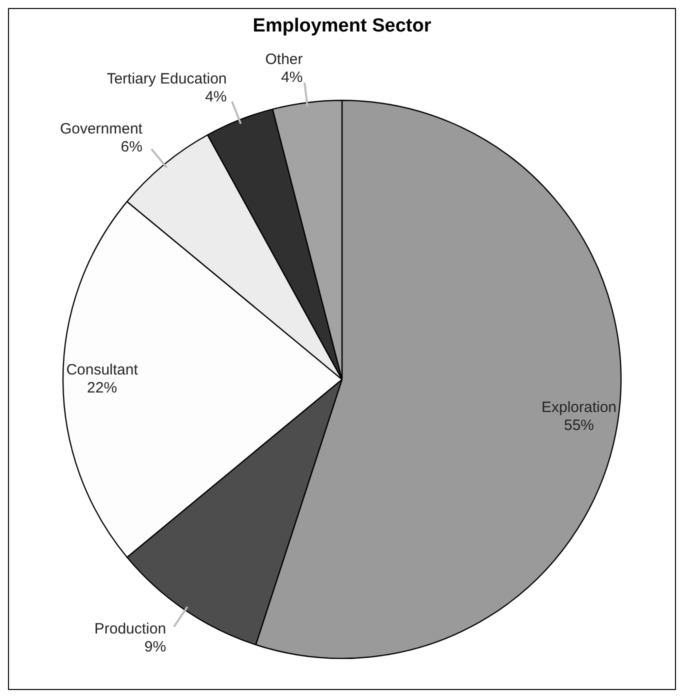  What do you see at coordinates (131, 147) in the screenshot?
I see `data-label: 6%` at bounding box center [131, 147].